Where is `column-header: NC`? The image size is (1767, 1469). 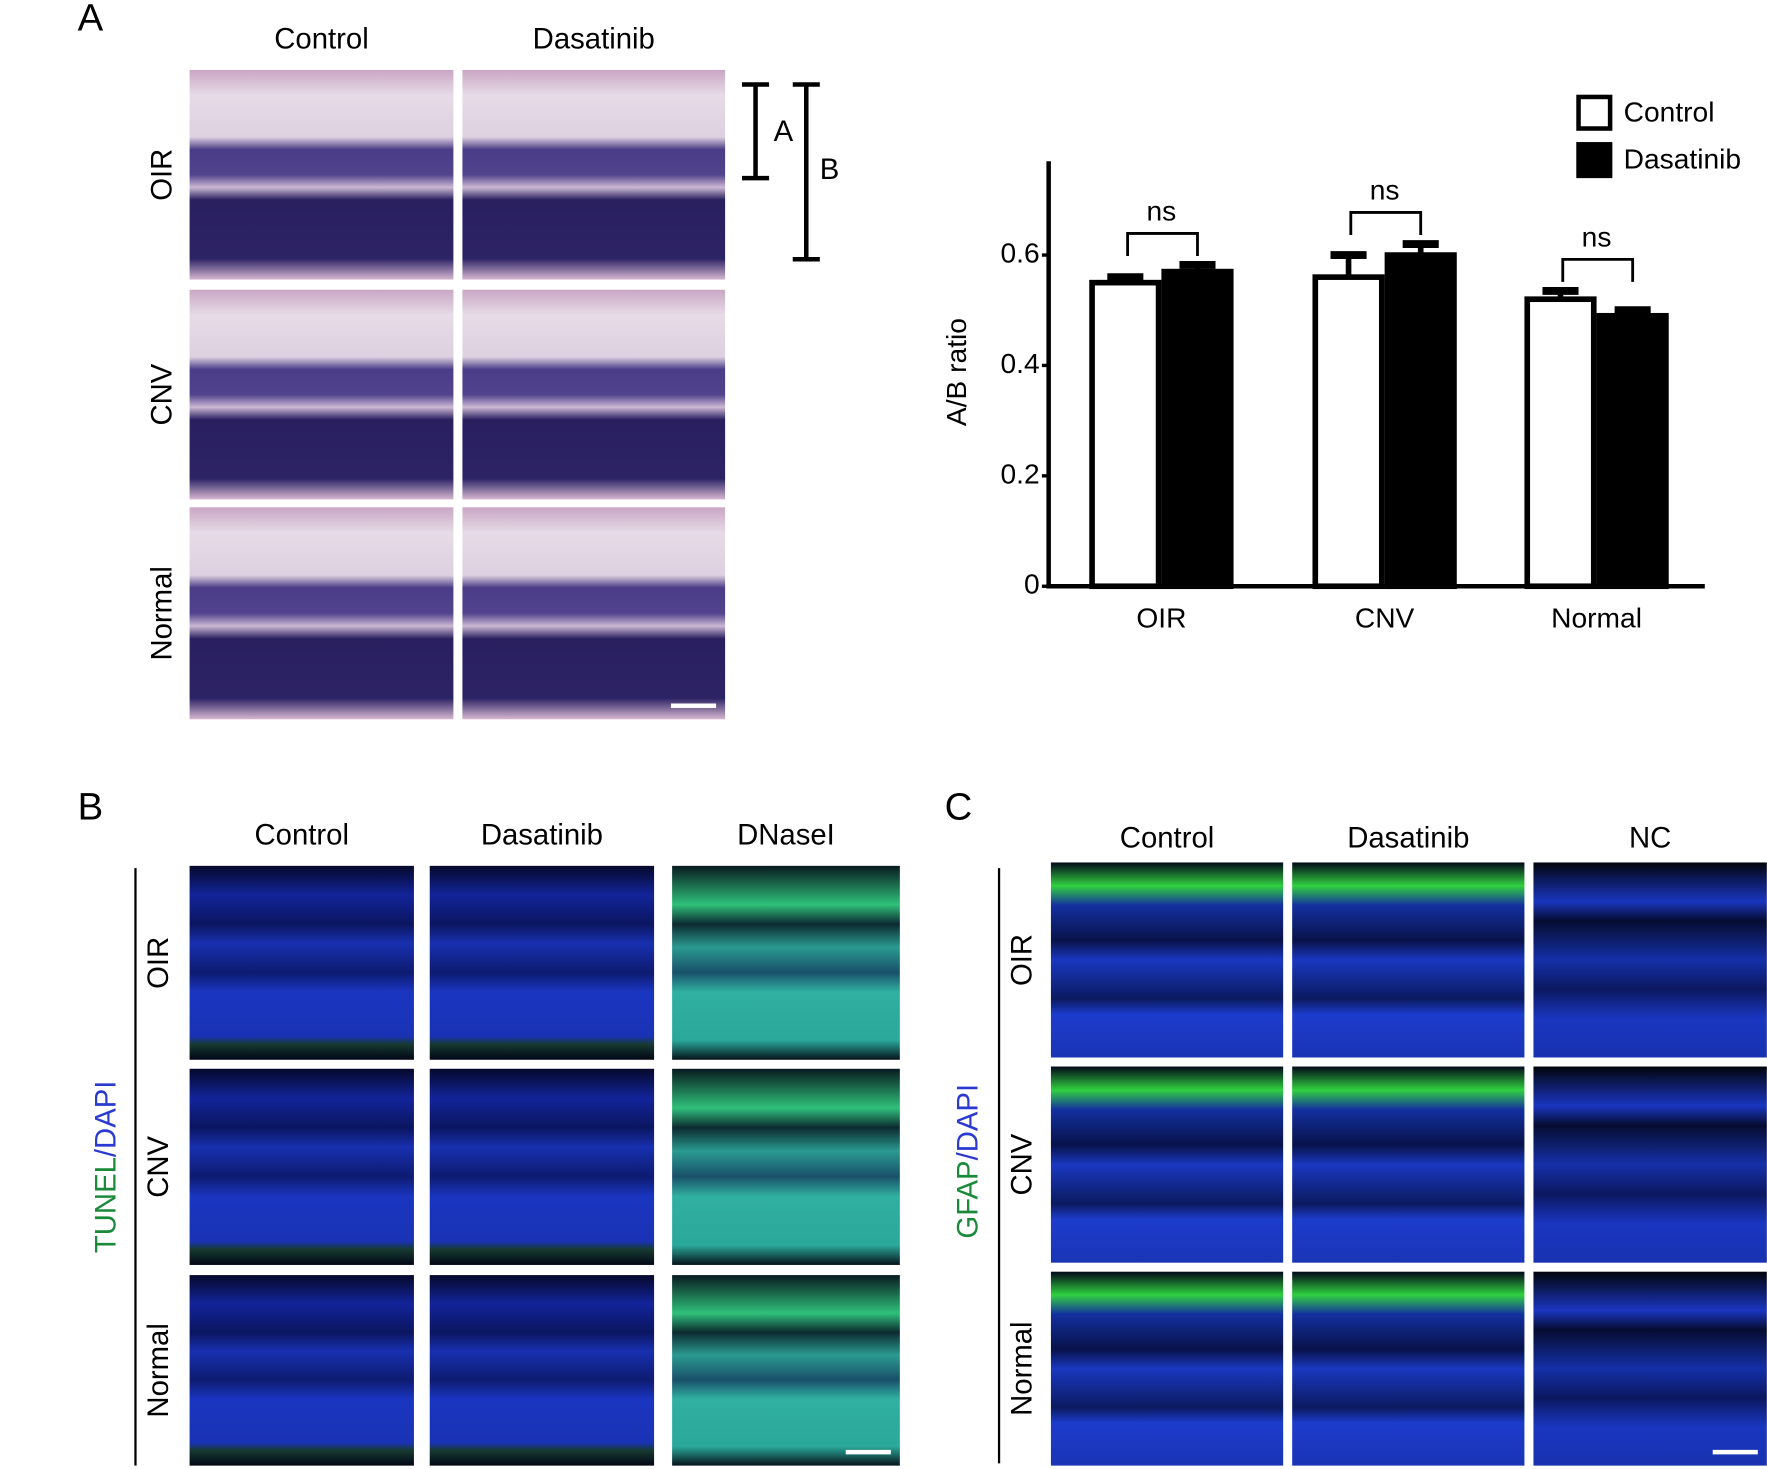
column-header: NC is located at coordinates (1650, 838).